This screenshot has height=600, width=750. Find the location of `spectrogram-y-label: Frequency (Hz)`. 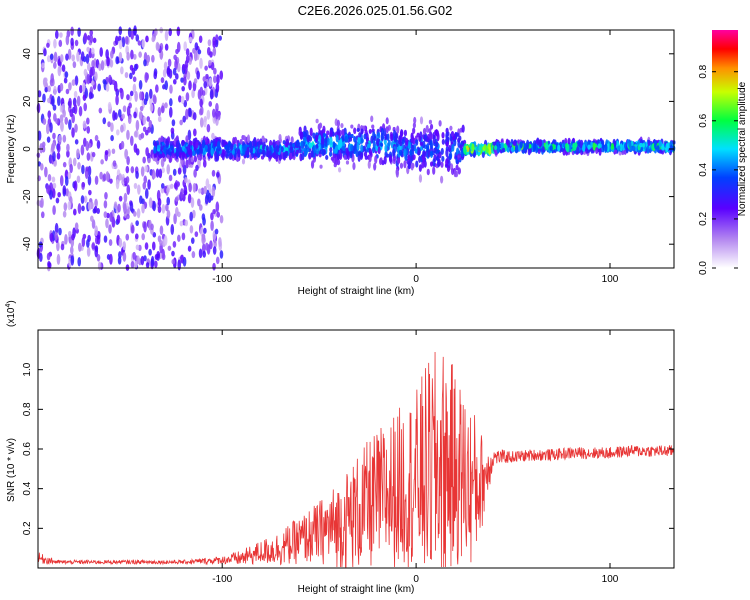

spectrogram-y-label: Frequency (Hz) is located at coordinates (11, 149).